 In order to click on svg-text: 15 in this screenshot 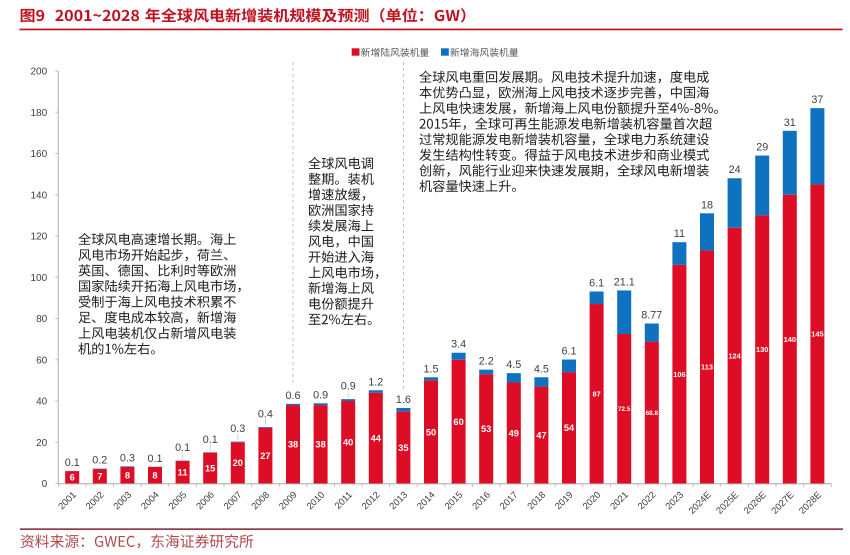, I will do `click(210, 468)`.